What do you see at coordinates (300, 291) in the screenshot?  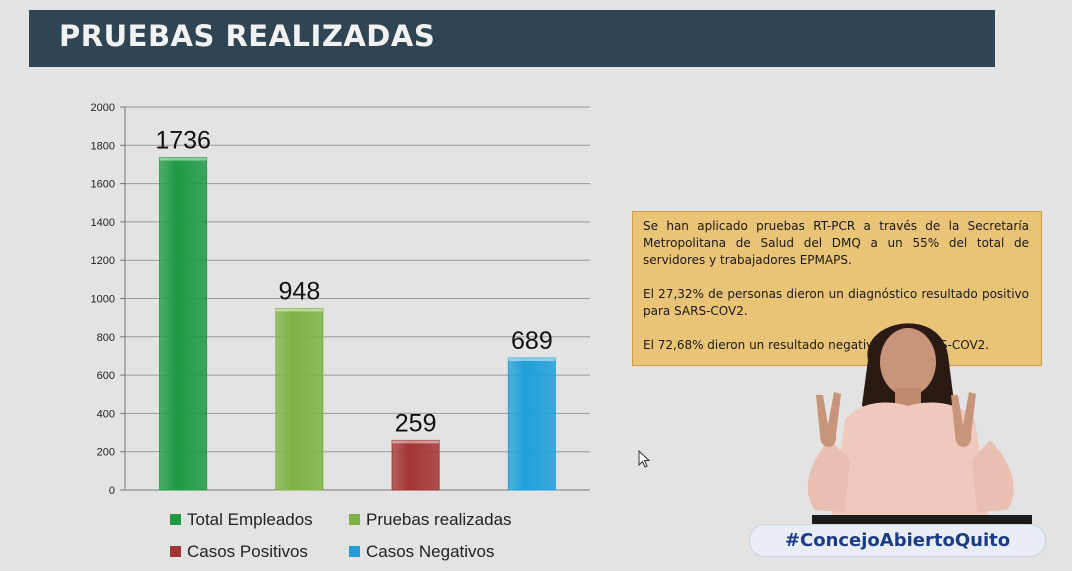 I see `data-label: 948` at bounding box center [300, 291].